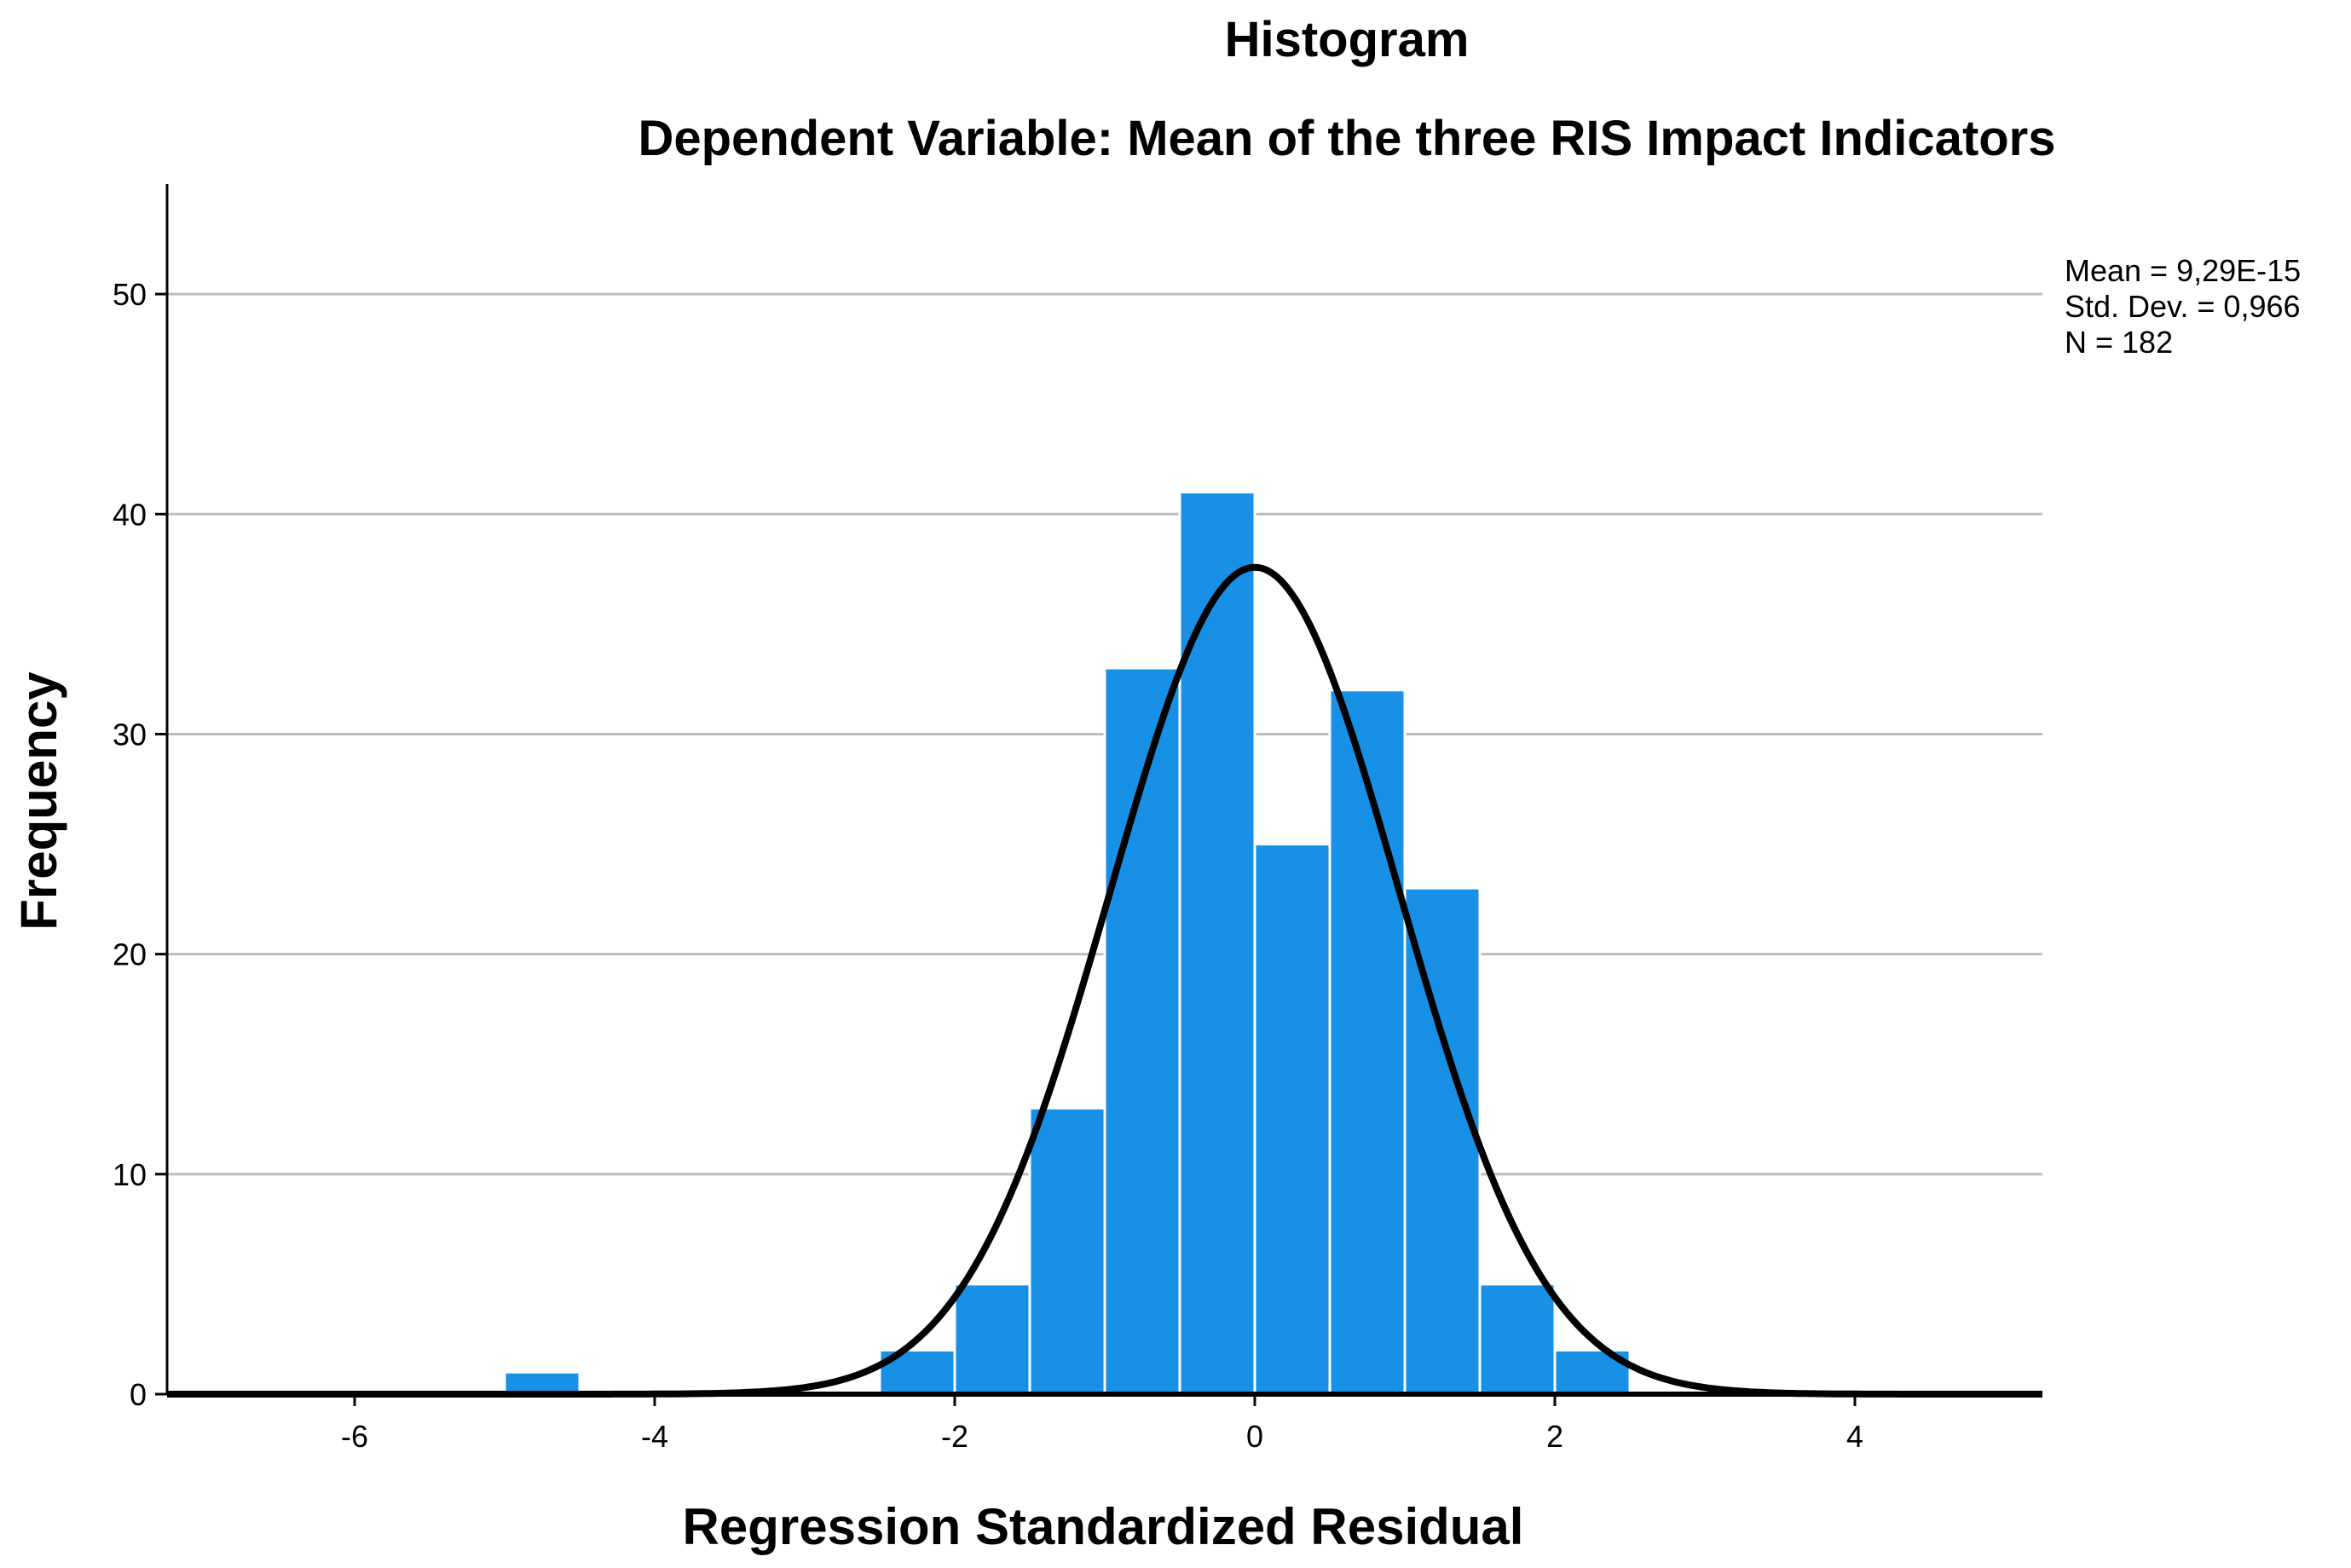  What do you see at coordinates (130, 734) in the screenshot?
I see `y-tick-label: 30` at bounding box center [130, 734].